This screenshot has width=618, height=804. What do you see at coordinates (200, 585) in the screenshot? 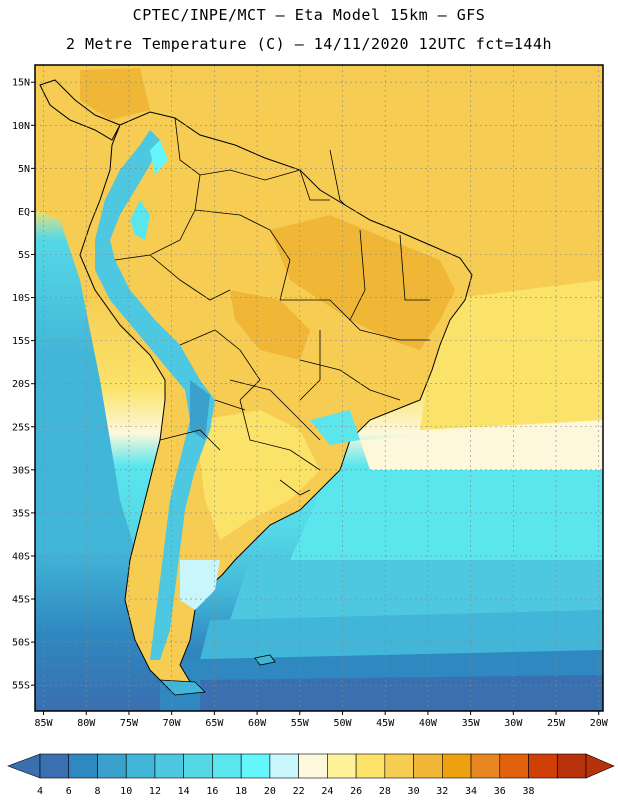
I see `patagonia-mild` at bounding box center [200, 585].